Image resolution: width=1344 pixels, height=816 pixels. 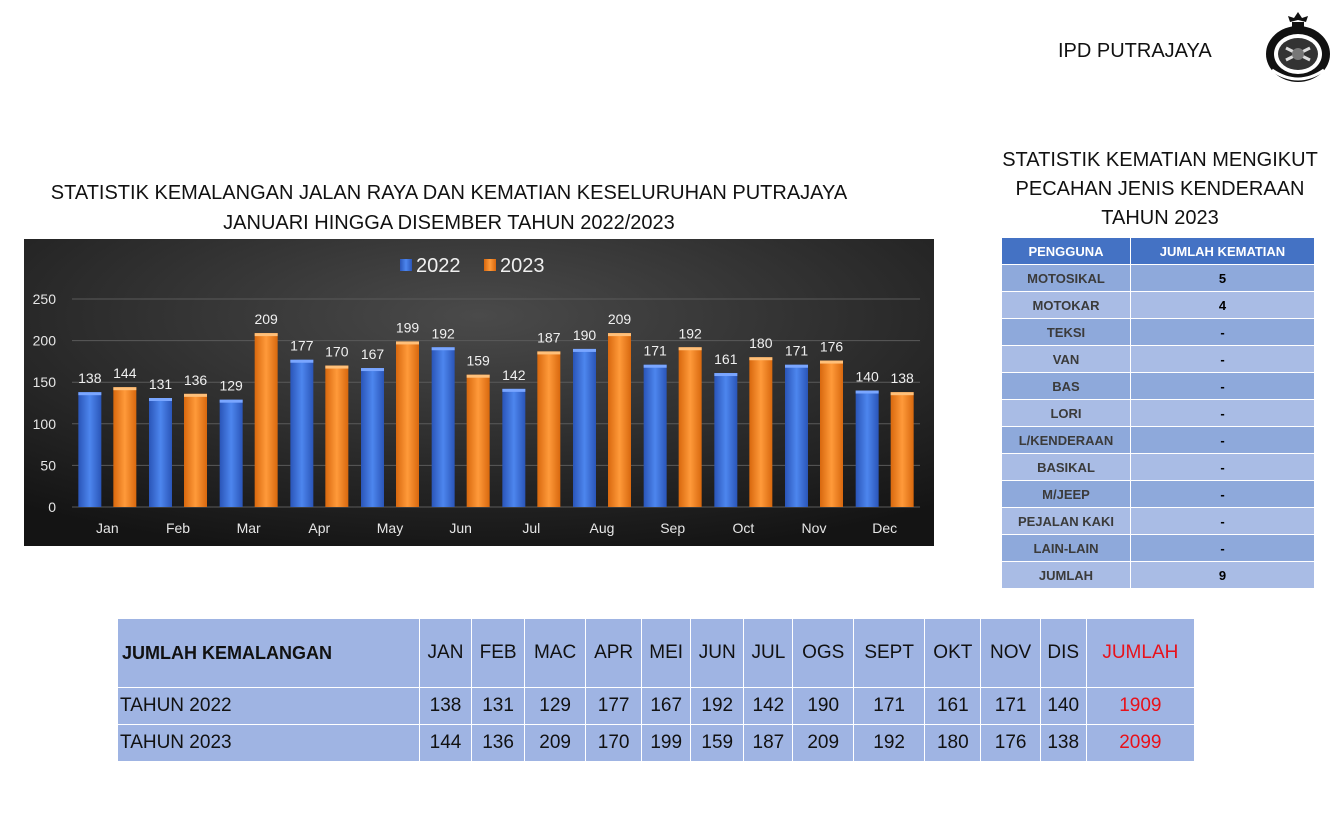 What do you see at coordinates (531, 528) in the screenshot?
I see `x-tick-label: Jul` at bounding box center [531, 528].